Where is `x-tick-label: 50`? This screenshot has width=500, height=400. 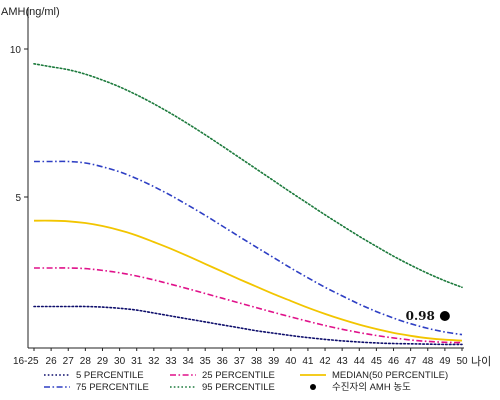 x-tick-label: 50 is located at coordinates (462, 361).